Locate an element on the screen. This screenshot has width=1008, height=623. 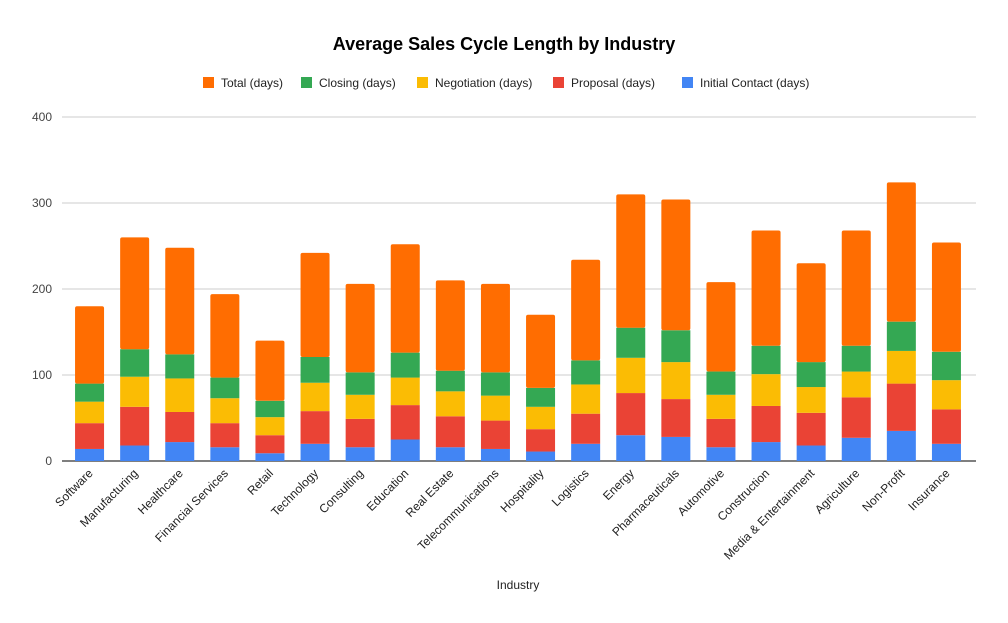
legend-label: Closing (days) is located at coordinates (357, 83).